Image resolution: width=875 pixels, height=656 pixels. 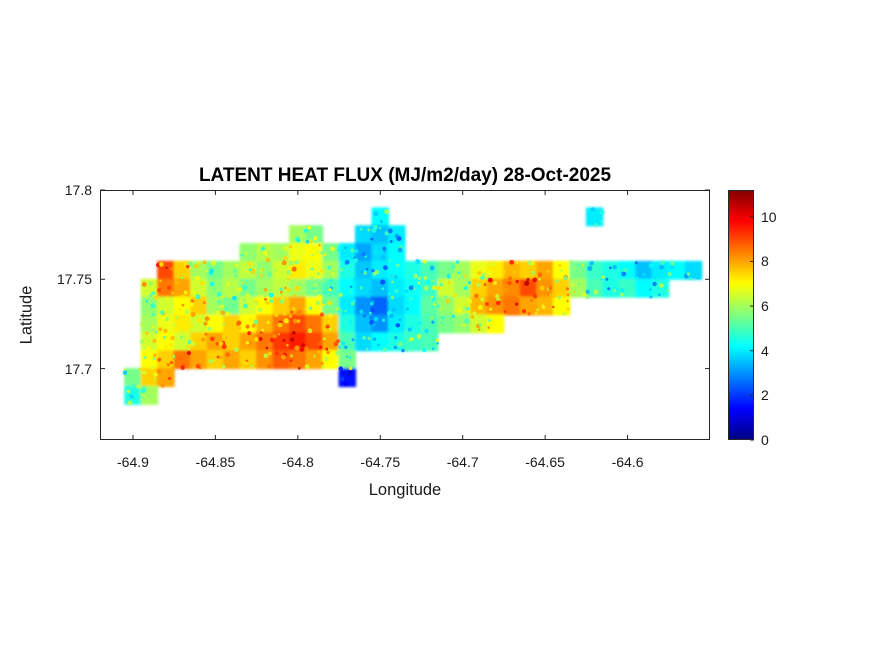 What do you see at coordinates (405, 490) in the screenshot?
I see `x-axis-label: Longitude` at bounding box center [405, 490].